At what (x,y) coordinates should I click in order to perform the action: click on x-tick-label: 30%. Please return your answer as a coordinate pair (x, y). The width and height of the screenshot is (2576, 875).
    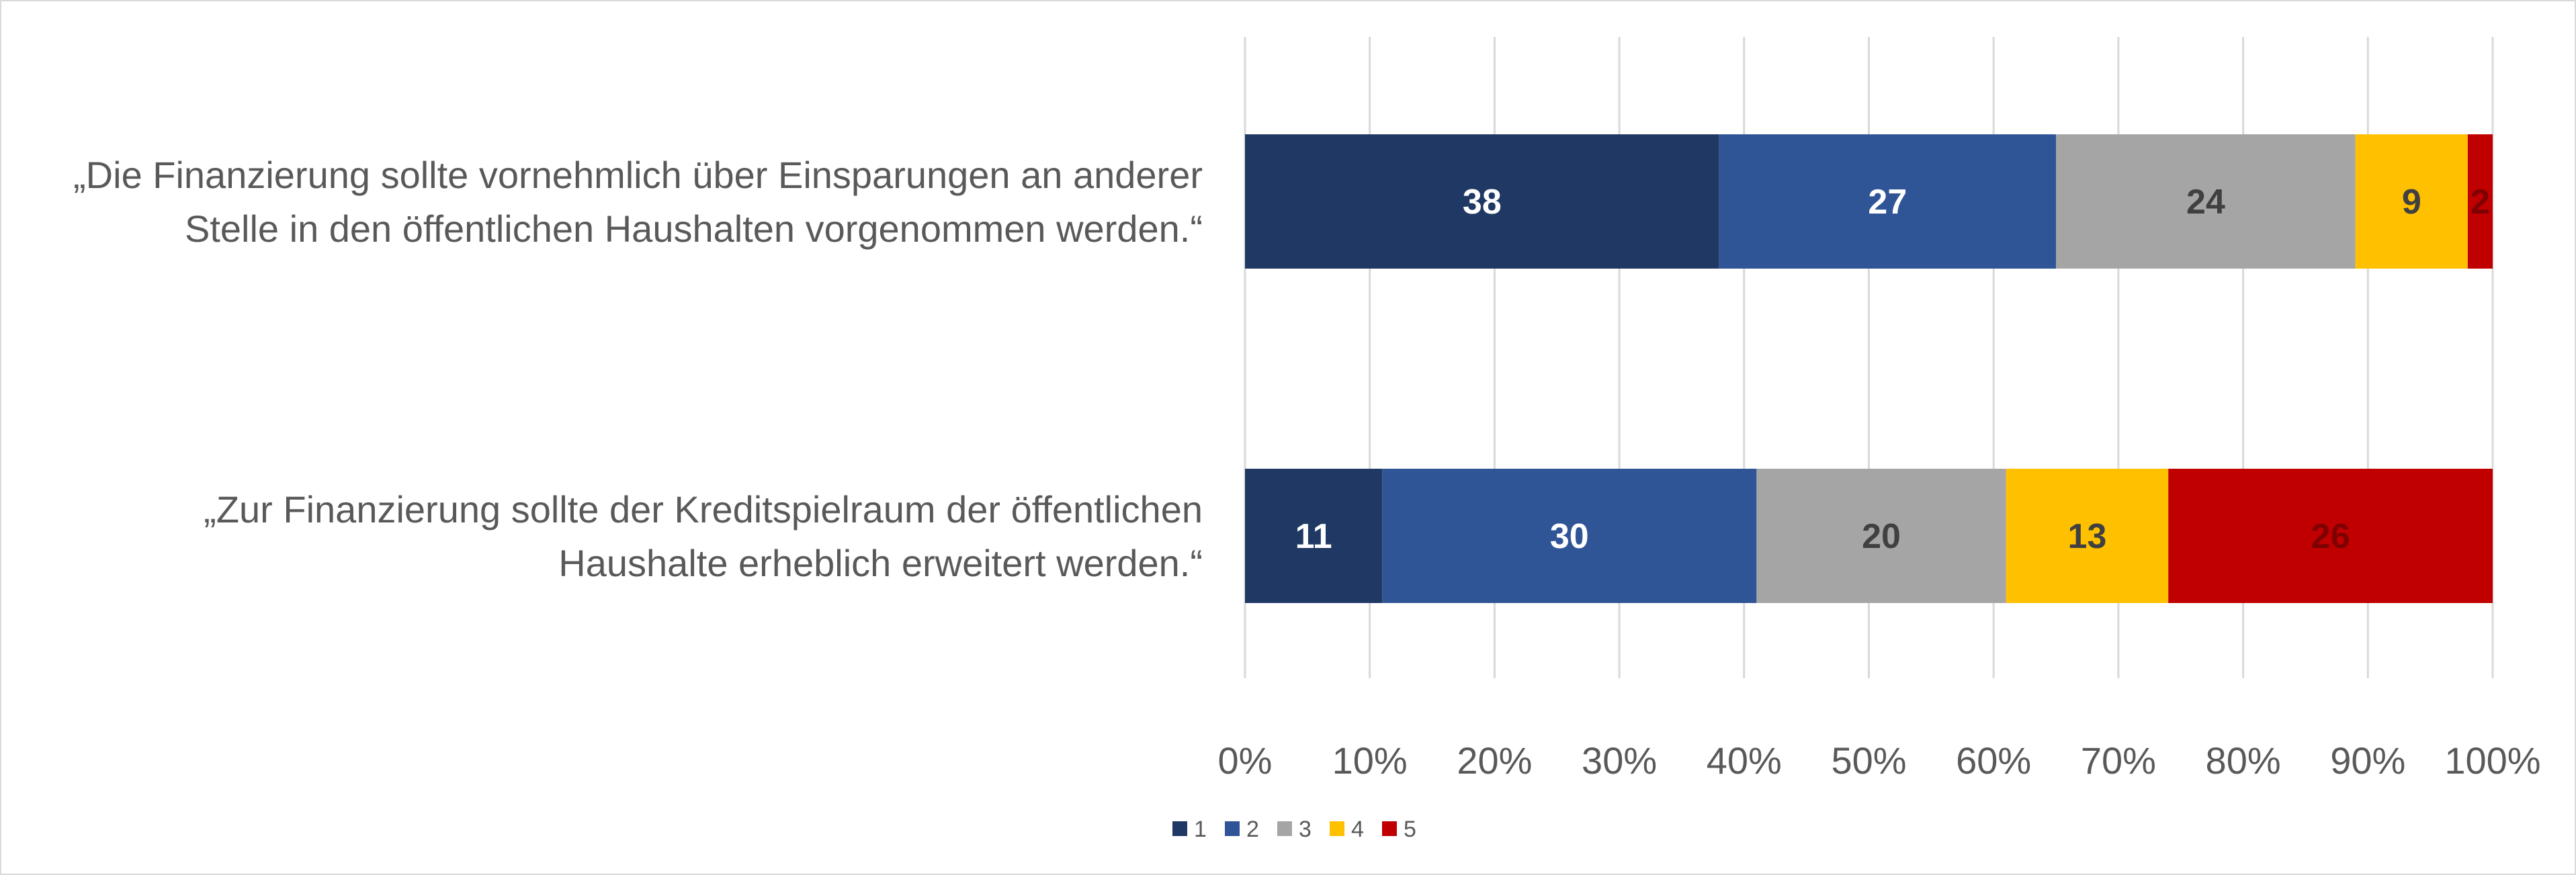
    Looking at the image, I should click on (1619, 760).